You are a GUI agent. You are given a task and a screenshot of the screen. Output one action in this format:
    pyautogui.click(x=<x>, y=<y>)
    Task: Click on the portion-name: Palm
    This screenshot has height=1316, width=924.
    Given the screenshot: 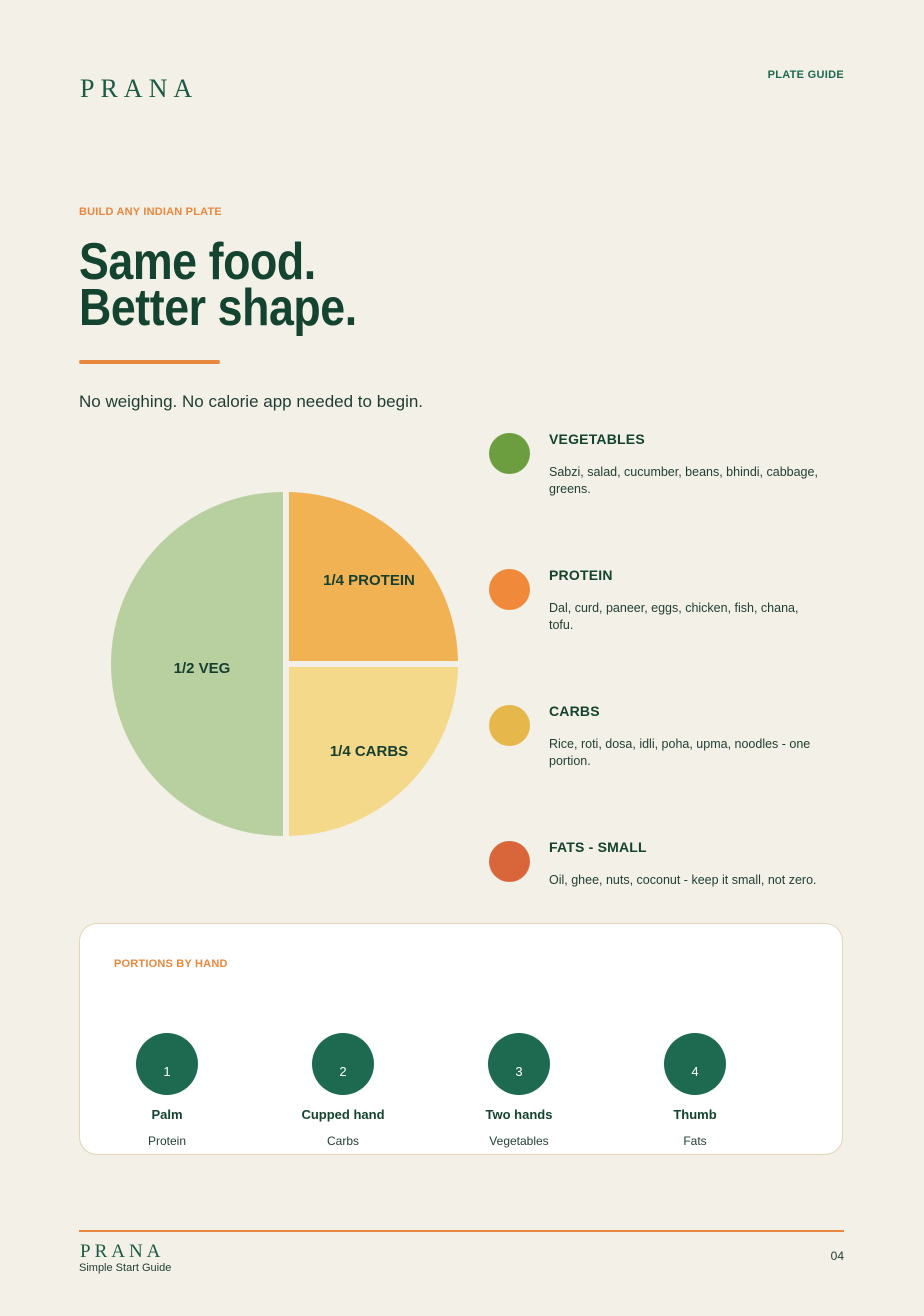 What is the action you would take?
    pyautogui.click(x=167, y=1114)
    